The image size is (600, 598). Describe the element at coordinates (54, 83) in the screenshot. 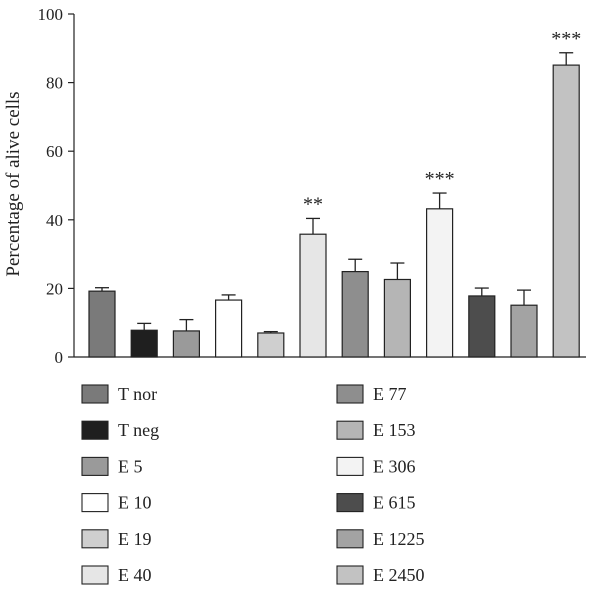

I see `y-tick-label: 80` at that location.